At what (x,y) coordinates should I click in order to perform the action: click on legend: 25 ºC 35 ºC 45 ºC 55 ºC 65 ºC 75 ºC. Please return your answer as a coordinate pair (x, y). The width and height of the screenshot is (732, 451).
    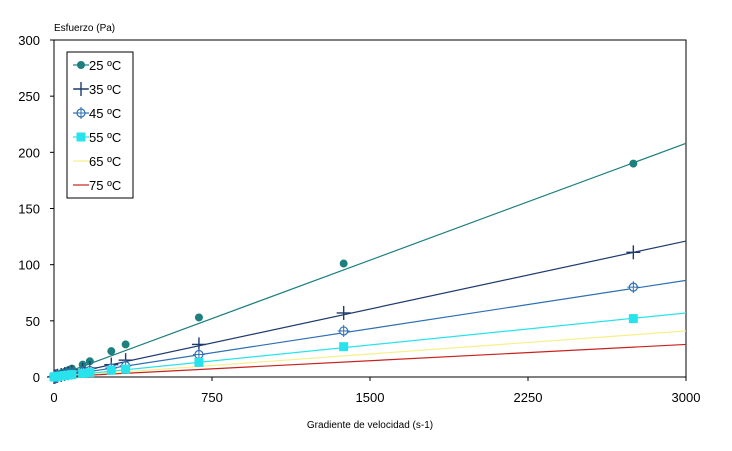
    Looking at the image, I should click on (100, 125).